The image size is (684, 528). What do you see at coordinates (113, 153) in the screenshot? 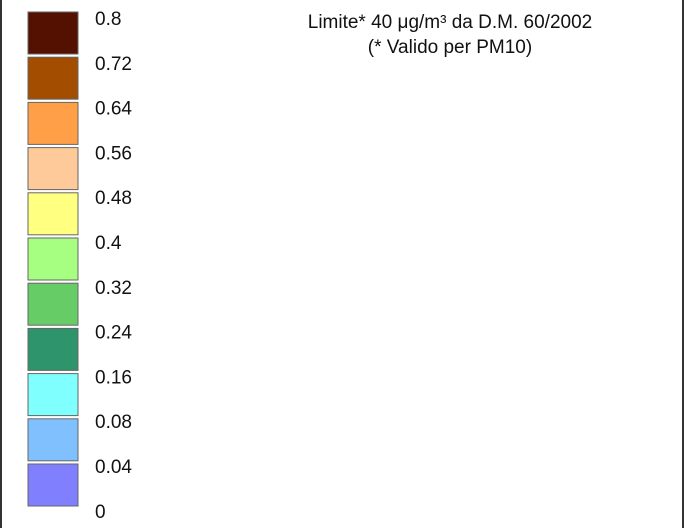
I see `legend-tick-label: 0.56` at bounding box center [113, 153].